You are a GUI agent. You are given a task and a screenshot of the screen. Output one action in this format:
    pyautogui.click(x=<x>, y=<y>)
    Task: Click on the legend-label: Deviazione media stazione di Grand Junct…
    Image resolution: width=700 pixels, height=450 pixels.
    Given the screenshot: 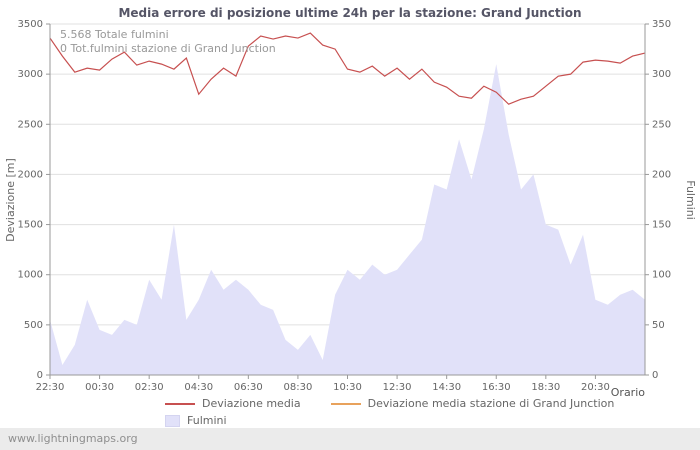 What is the action you would take?
    pyautogui.click(x=491, y=403)
    